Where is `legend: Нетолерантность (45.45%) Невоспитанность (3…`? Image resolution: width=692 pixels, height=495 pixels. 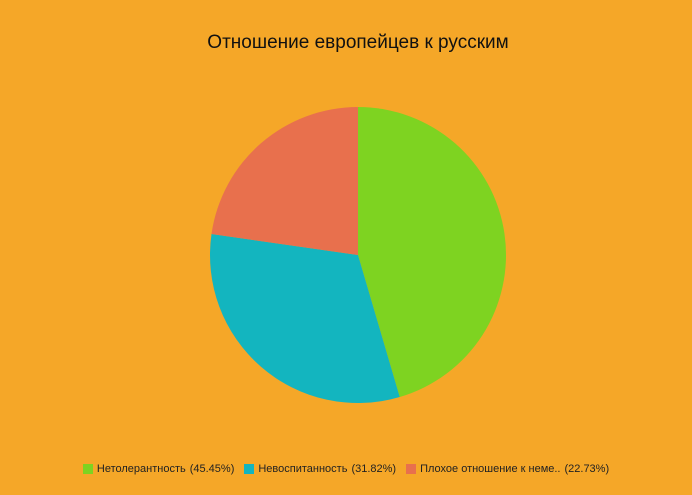
legend: Нетолерантность (45.45%) Невоспитанность (3… is located at coordinates (346, 469).